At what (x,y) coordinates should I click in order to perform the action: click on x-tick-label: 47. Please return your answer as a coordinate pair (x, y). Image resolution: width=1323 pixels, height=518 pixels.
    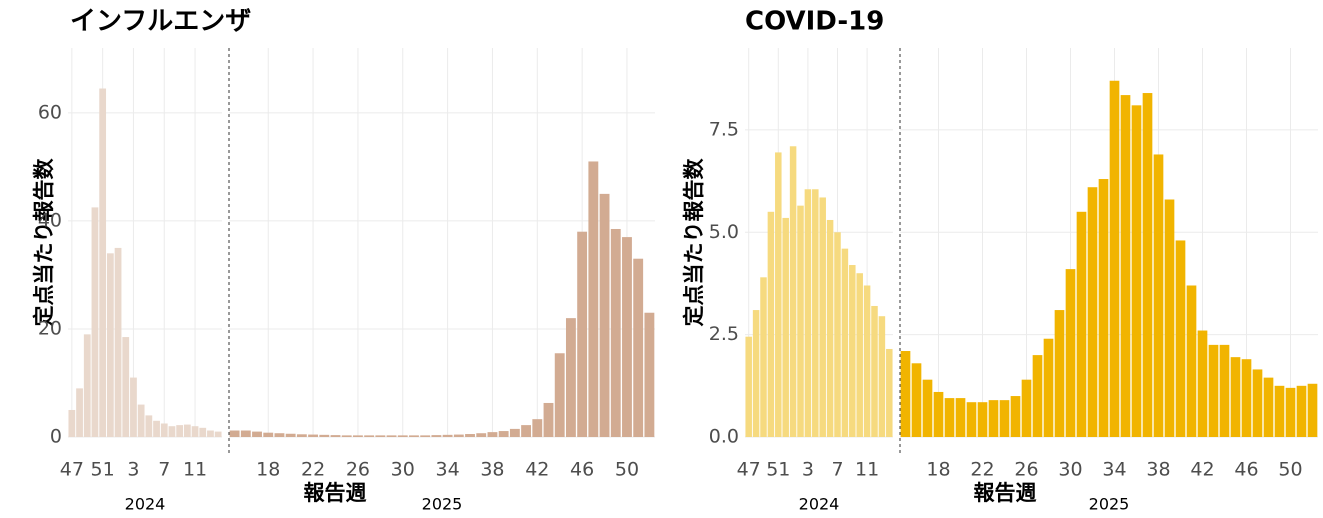
    Looking at the image, I should click on (749, 470).